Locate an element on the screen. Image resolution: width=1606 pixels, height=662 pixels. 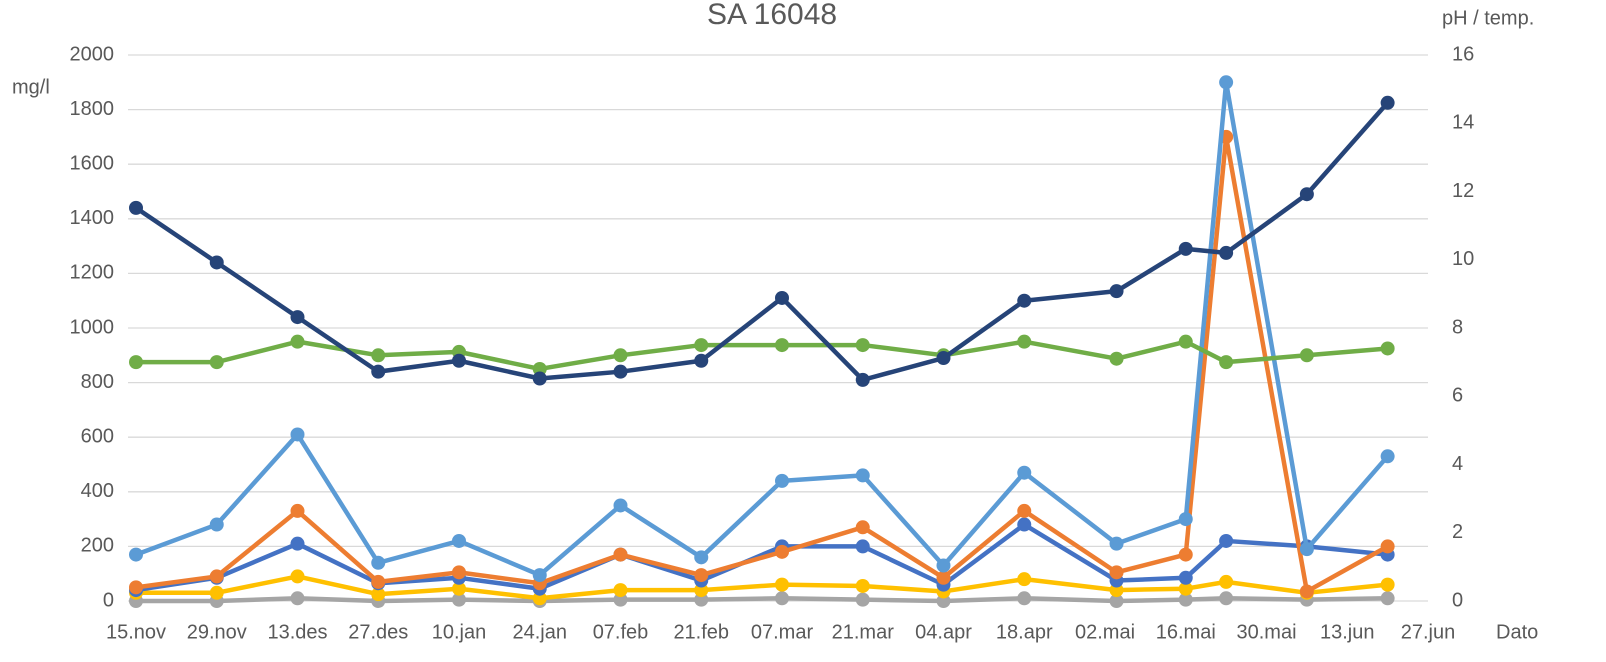
y2-axis-label: pH / temp. is located at coordinates (1488, 18).